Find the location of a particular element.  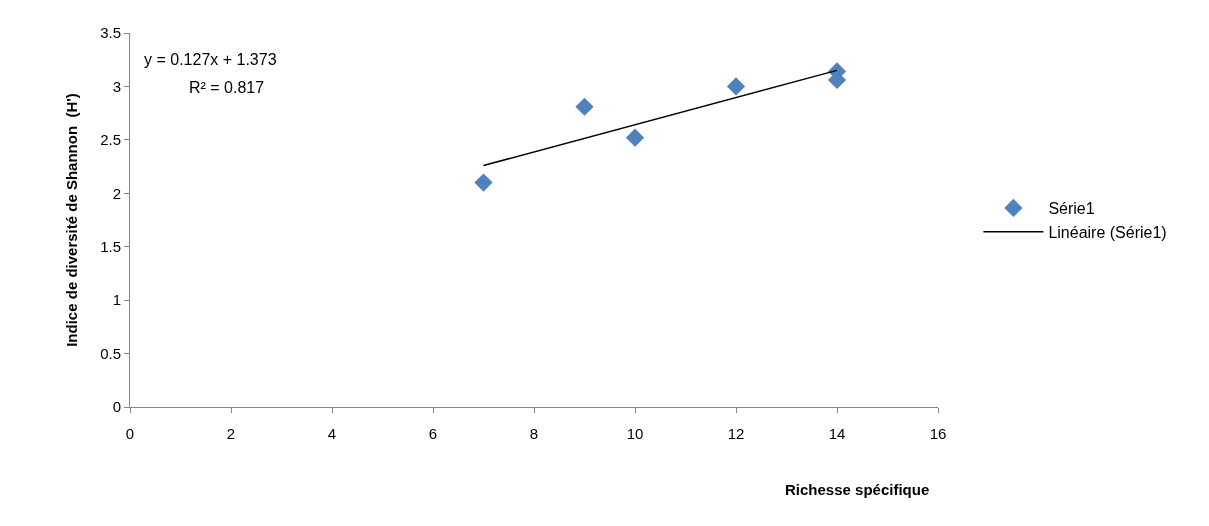

x-tick-label: 0 is located at coordinates (130, 433).